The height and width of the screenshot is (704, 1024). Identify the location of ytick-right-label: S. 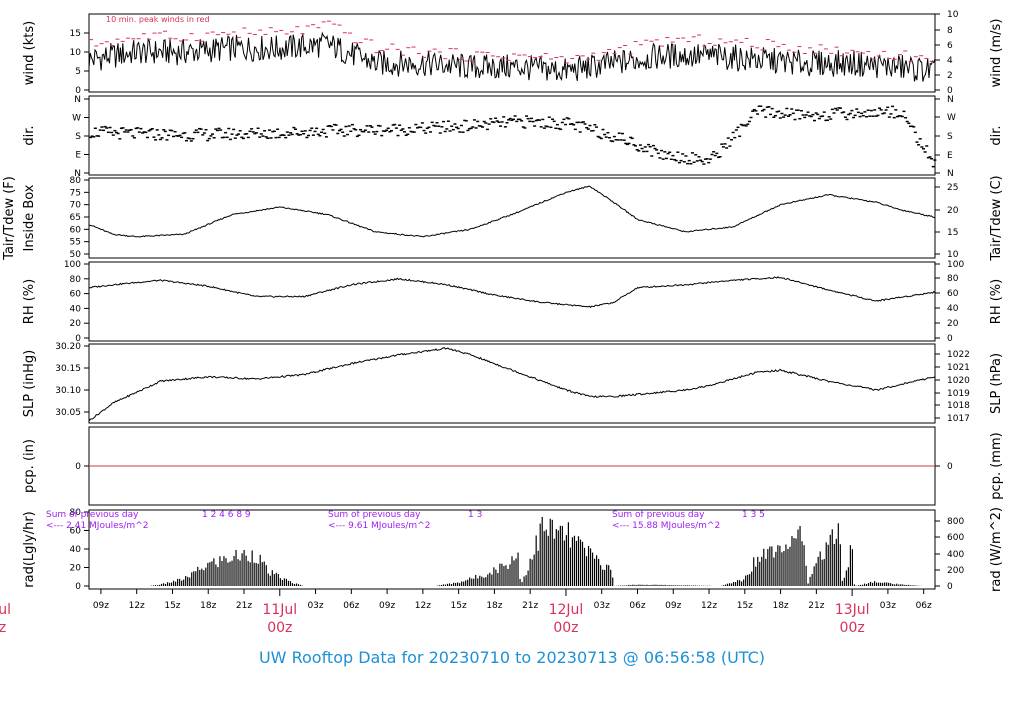
(950, 137).